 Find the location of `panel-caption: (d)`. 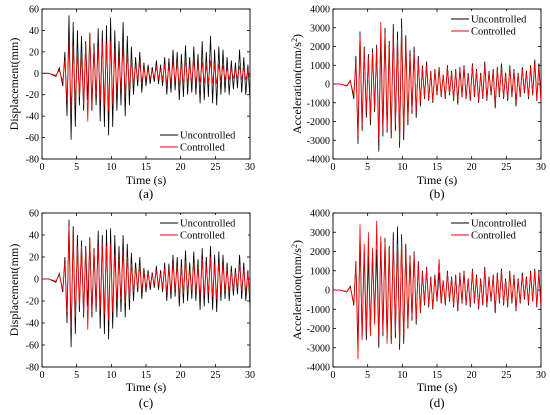

panel-caption: (d) is located at coordinates (436, 402).